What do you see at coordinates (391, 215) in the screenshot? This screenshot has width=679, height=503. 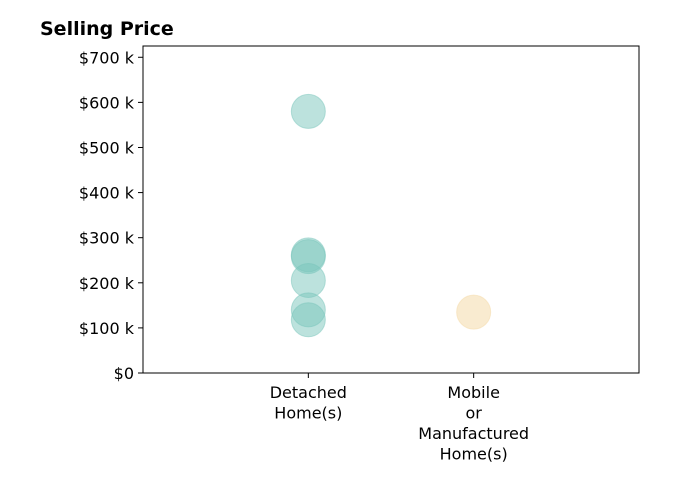 I see `data-points` at bounding box center [391, 215].